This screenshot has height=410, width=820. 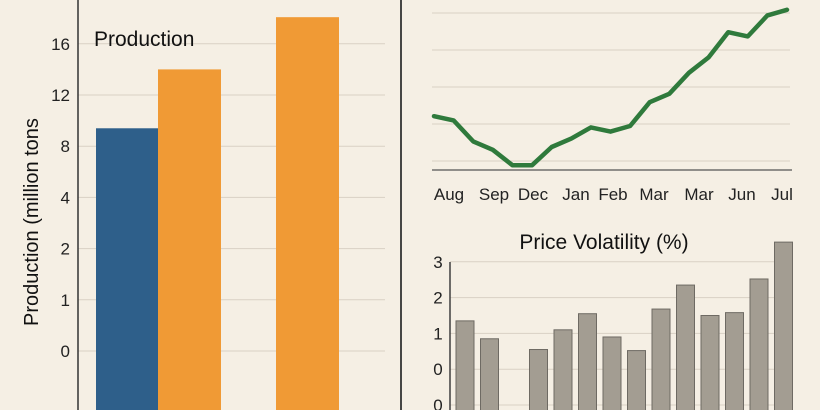 I want to click on volatility-y-tick-label: 1, so click(x=437, y=333).